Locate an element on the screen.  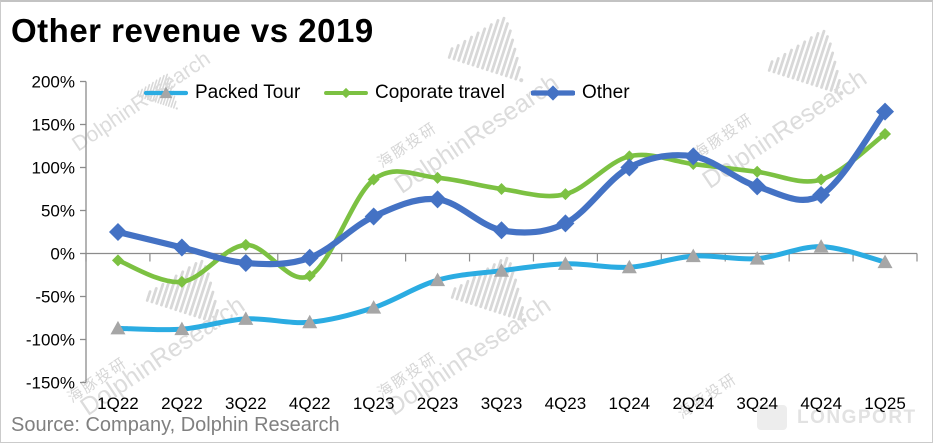
svg-text: 1Q24 is located at coordinates (630, 403).